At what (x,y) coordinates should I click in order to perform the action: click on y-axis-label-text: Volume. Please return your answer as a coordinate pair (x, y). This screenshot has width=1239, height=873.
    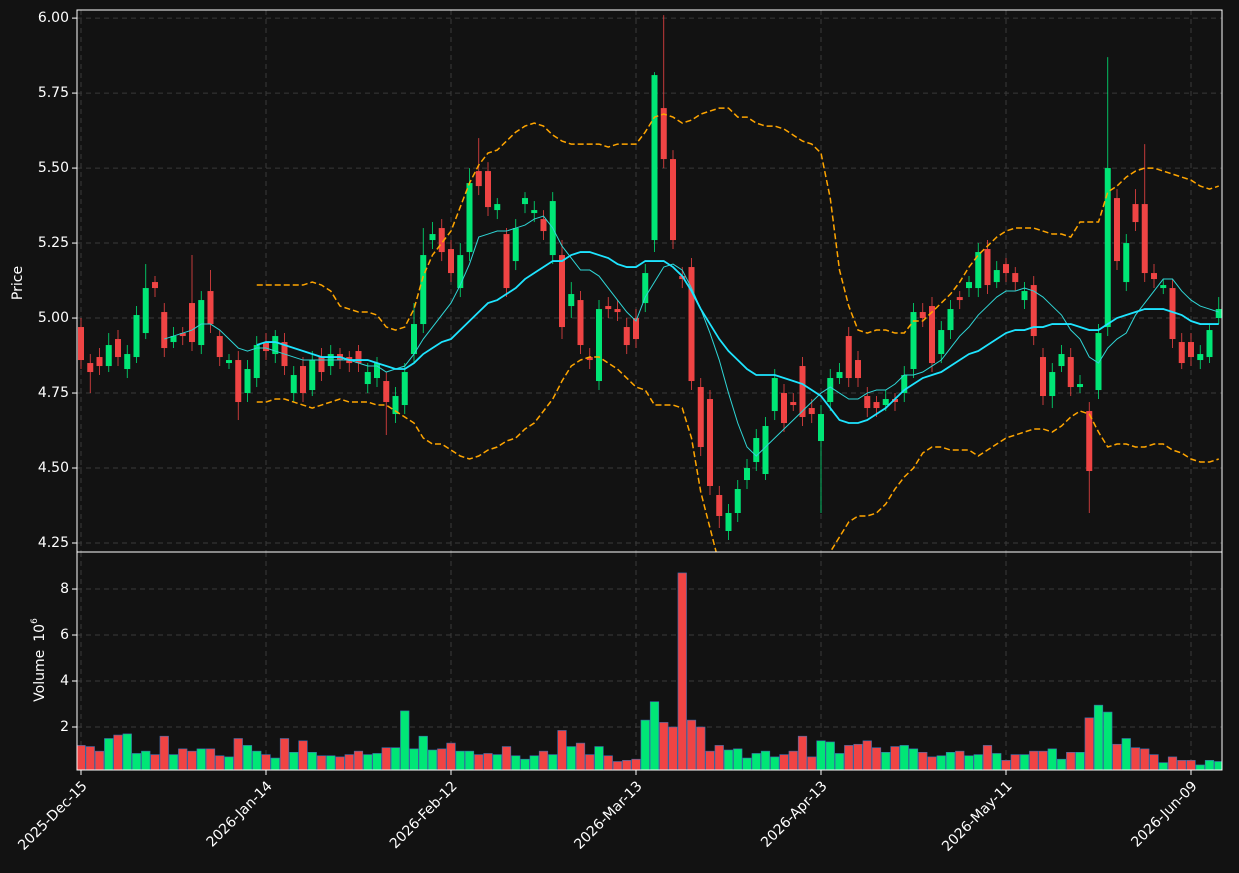
    Looking at the image, I should click on (40, 676).